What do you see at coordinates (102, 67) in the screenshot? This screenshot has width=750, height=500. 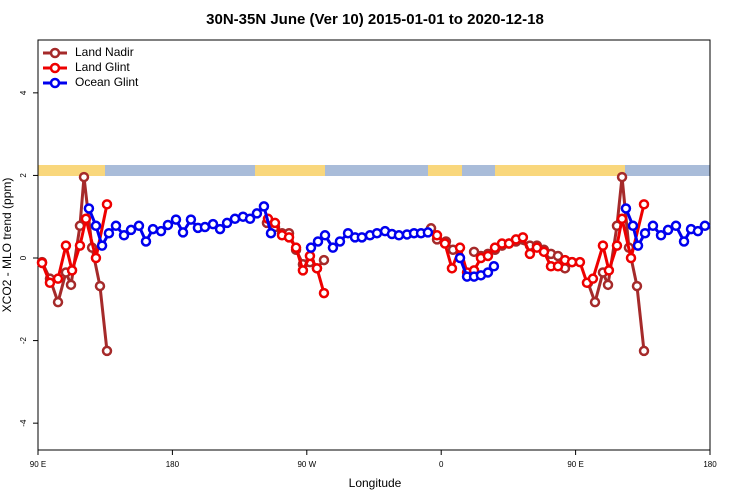 I see `legend-label: Land Glint` at bounding box center [102, 67].